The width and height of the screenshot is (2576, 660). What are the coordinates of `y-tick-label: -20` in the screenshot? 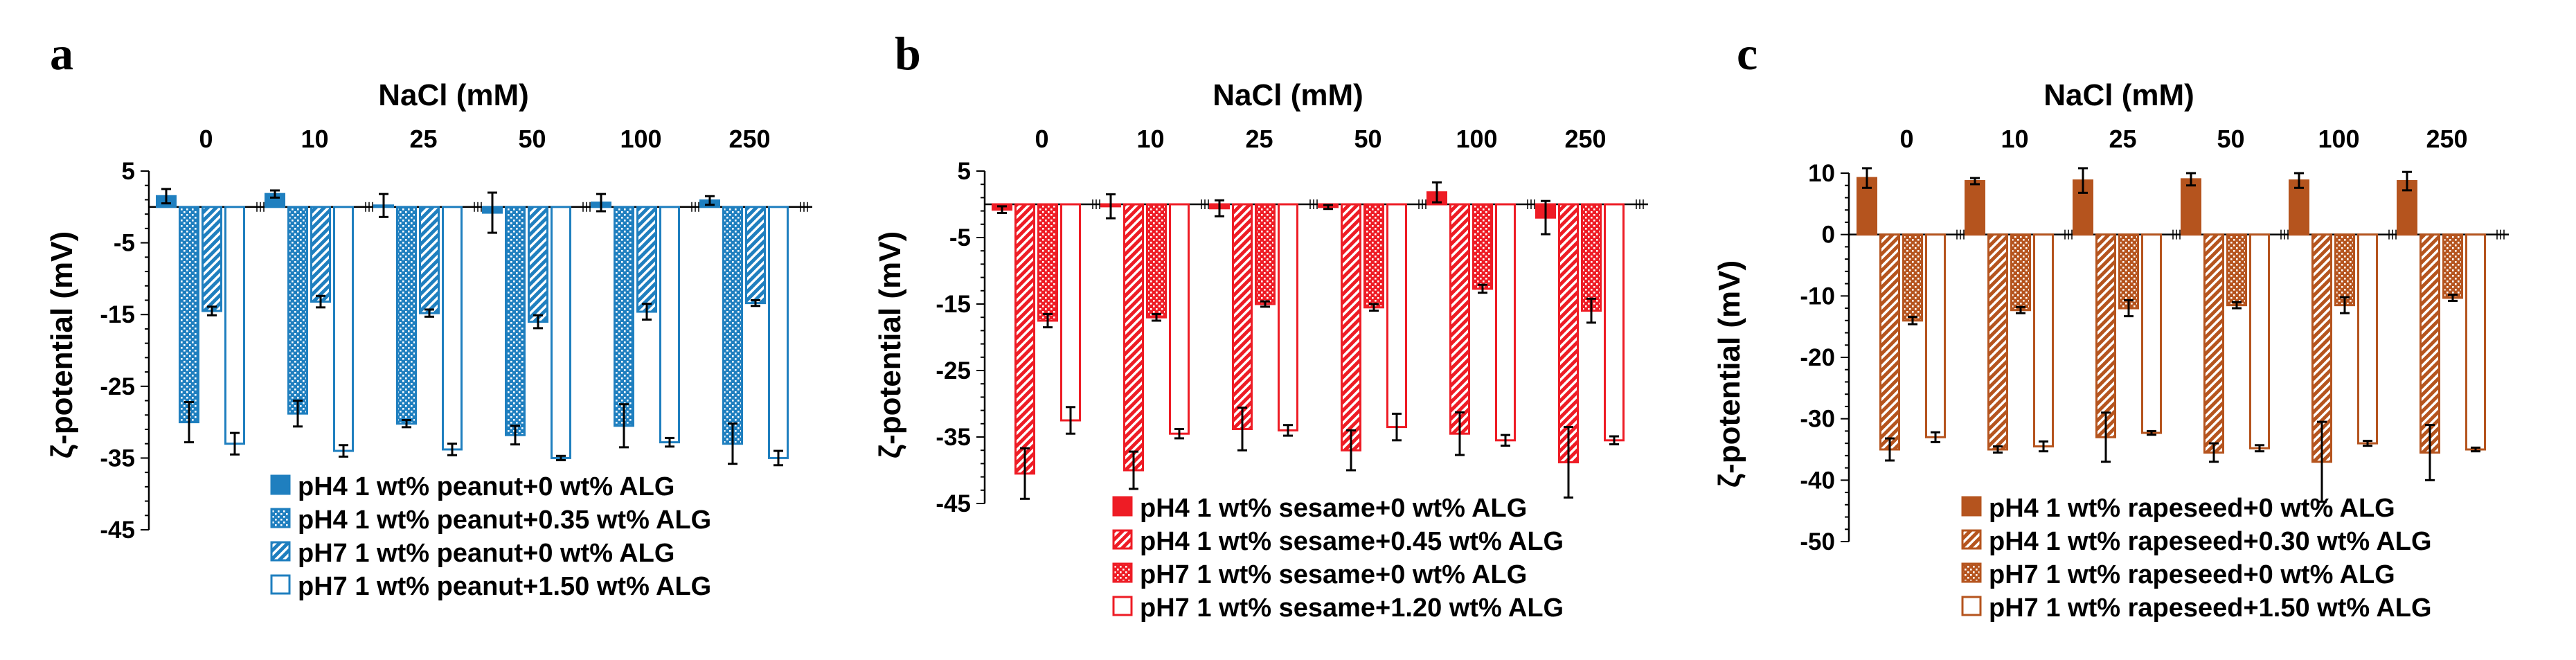 It's located at (1818, 357).